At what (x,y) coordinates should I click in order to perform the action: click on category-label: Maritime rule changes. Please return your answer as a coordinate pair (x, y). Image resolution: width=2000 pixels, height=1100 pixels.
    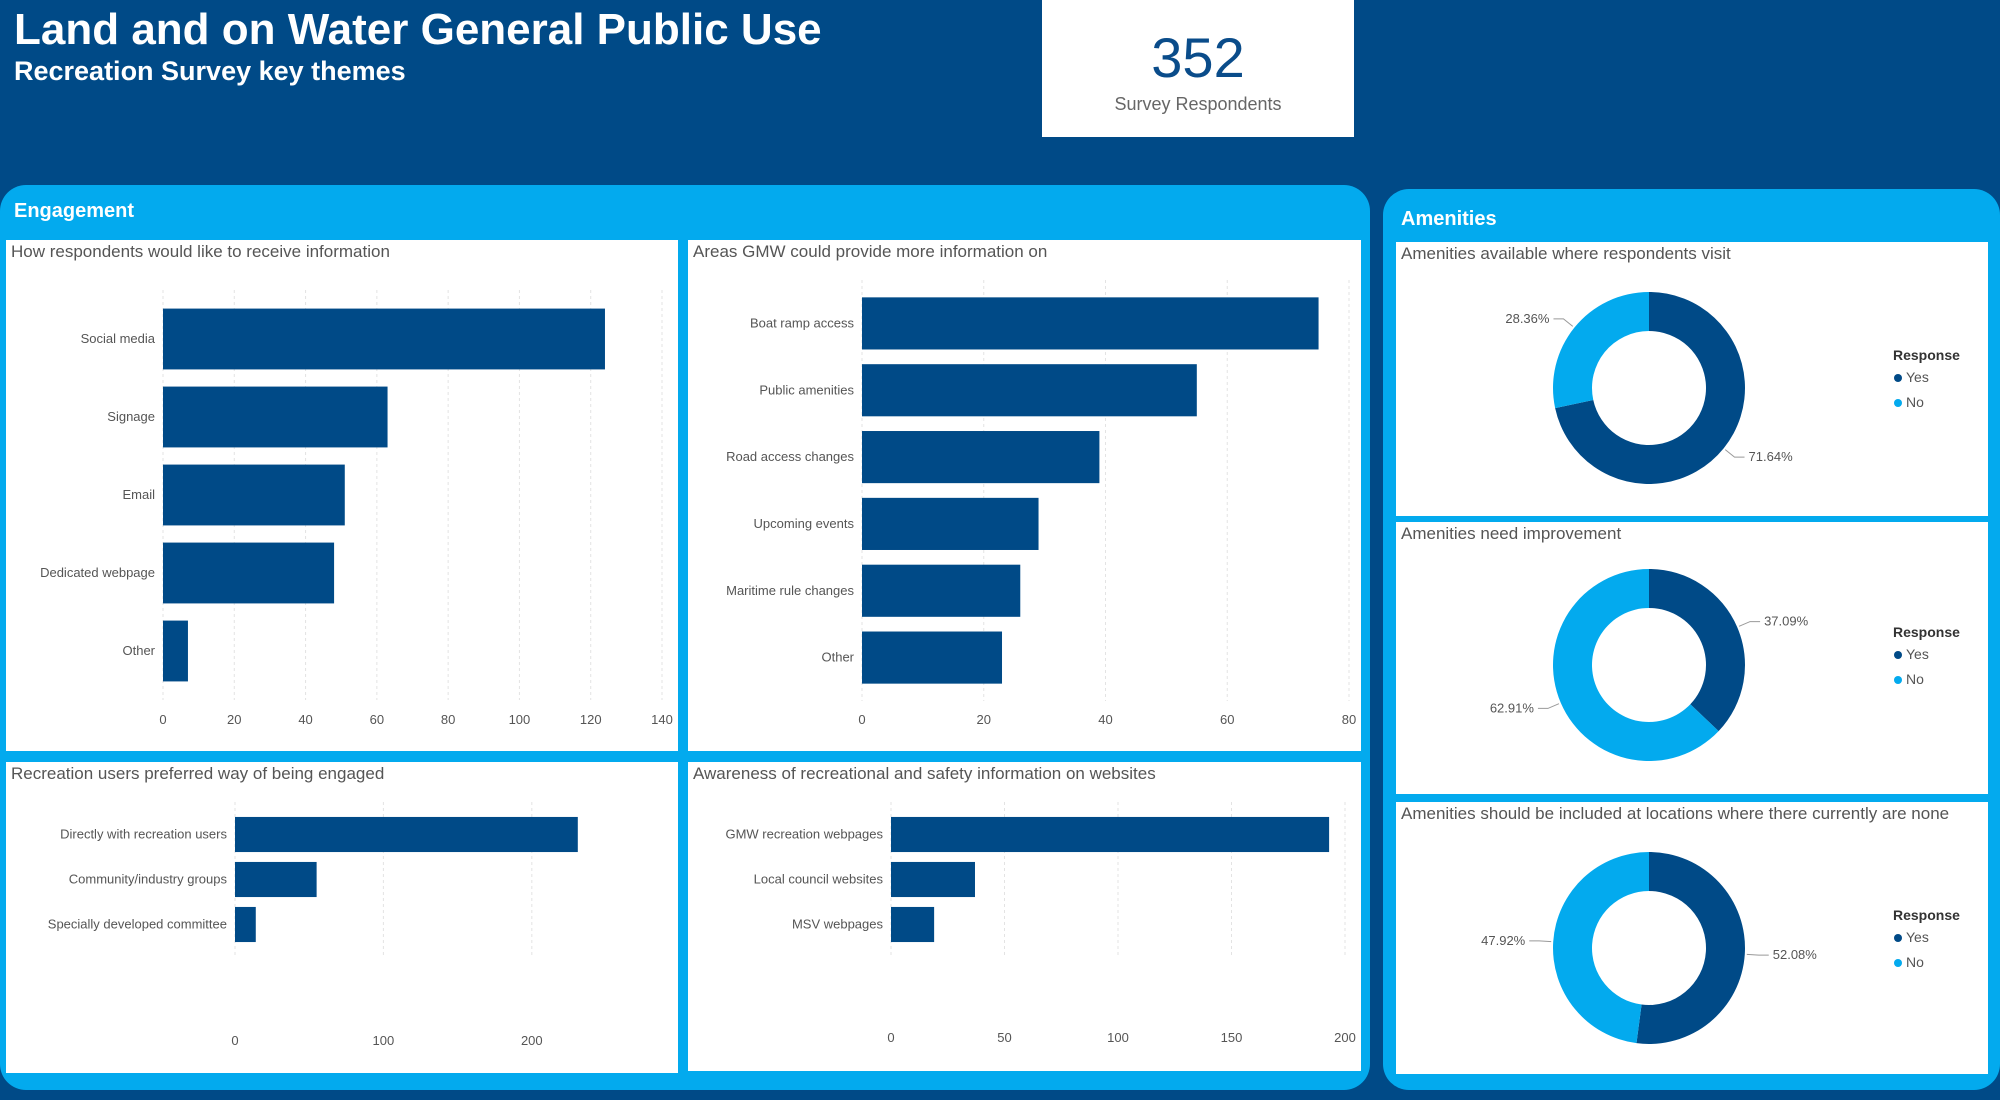
    Looking at the image, I should click on (790, 590).